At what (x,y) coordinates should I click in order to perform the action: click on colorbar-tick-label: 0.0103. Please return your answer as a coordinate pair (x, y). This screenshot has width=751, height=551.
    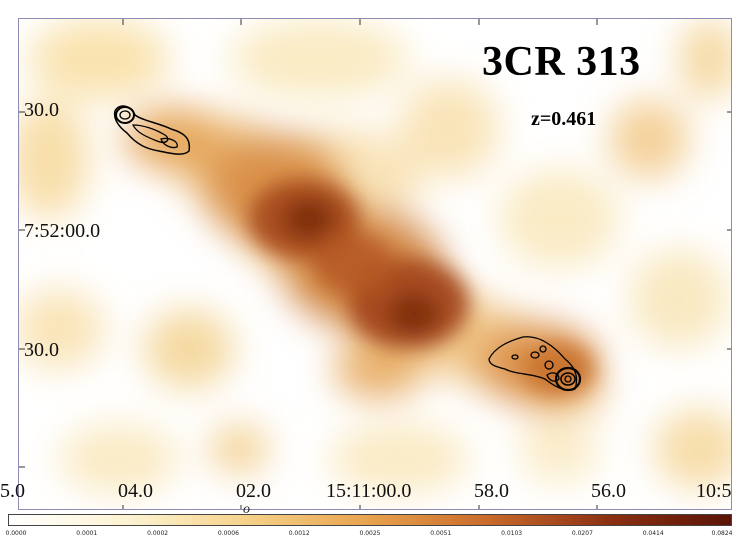
    Looking at the image, I should click on (512, 533).